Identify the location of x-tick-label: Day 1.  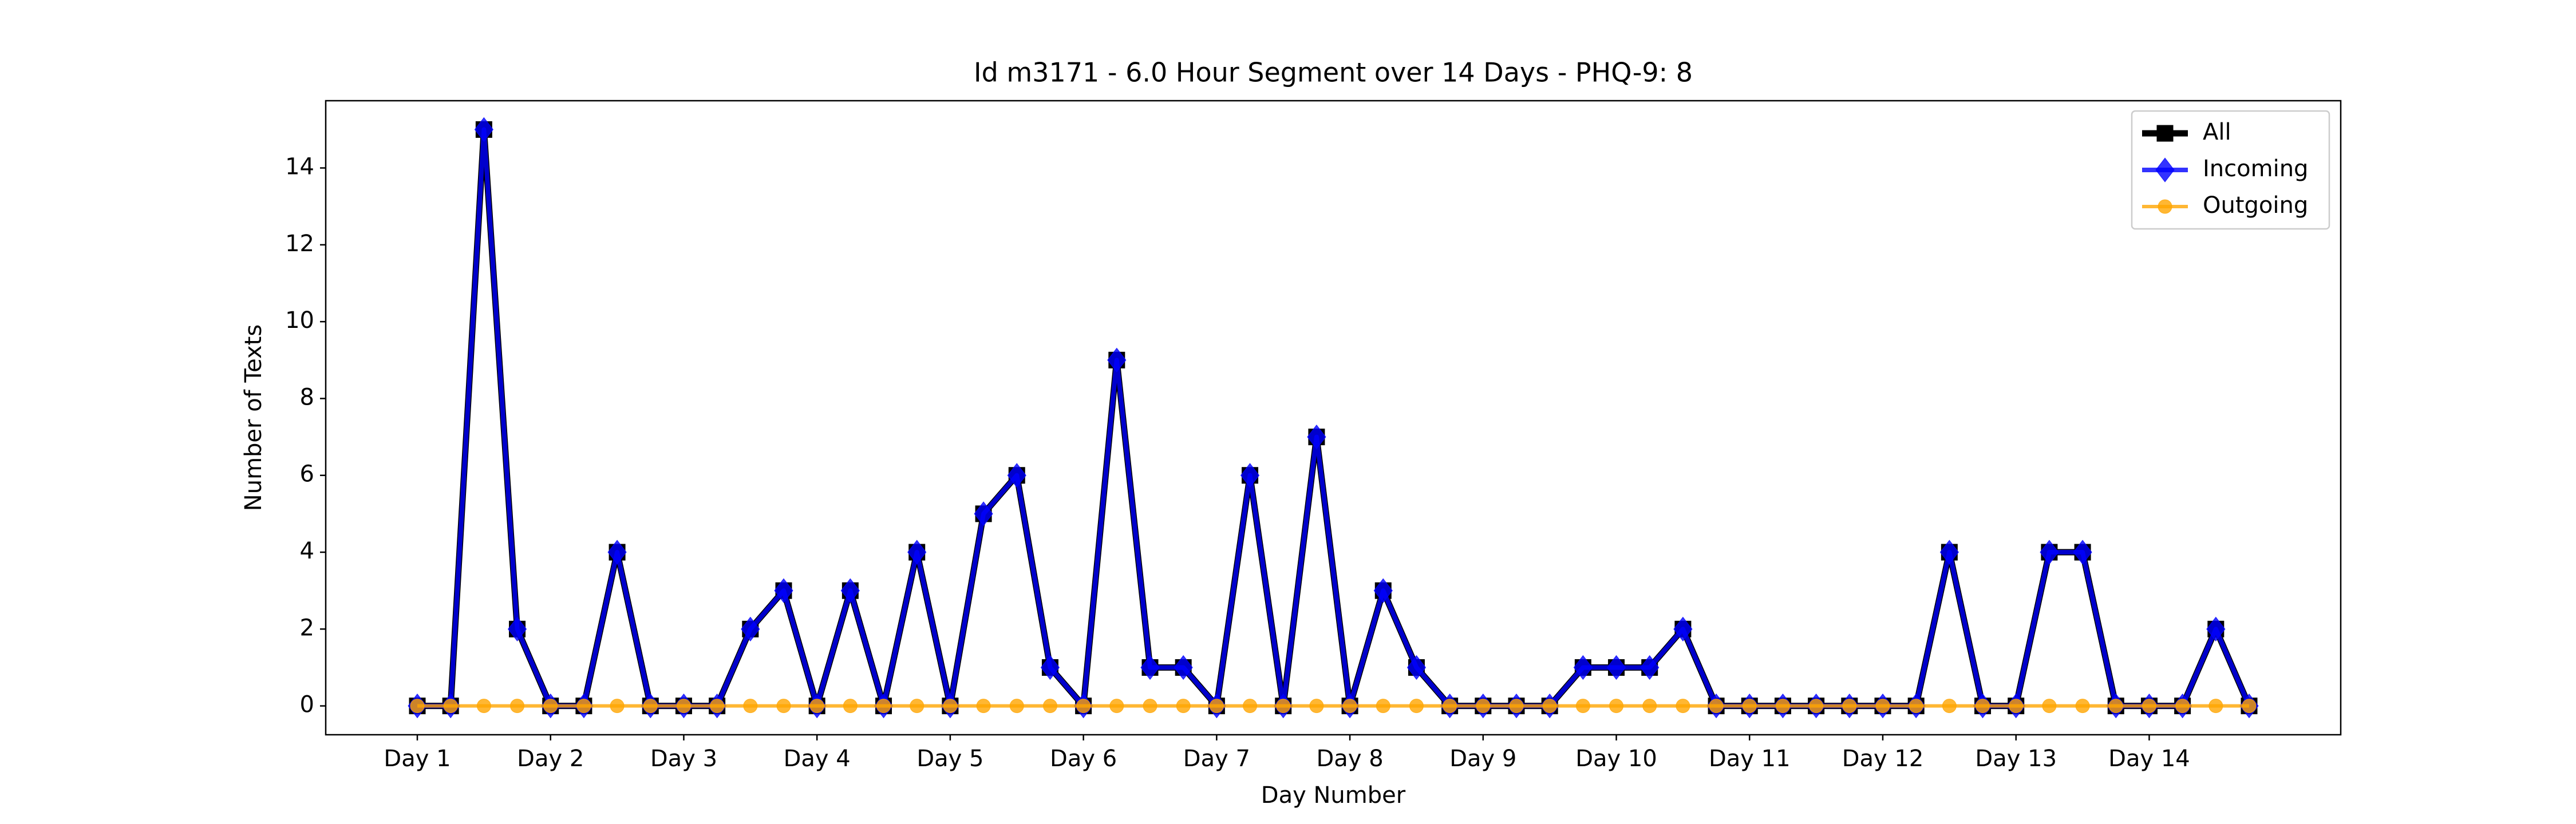
(417, 759).